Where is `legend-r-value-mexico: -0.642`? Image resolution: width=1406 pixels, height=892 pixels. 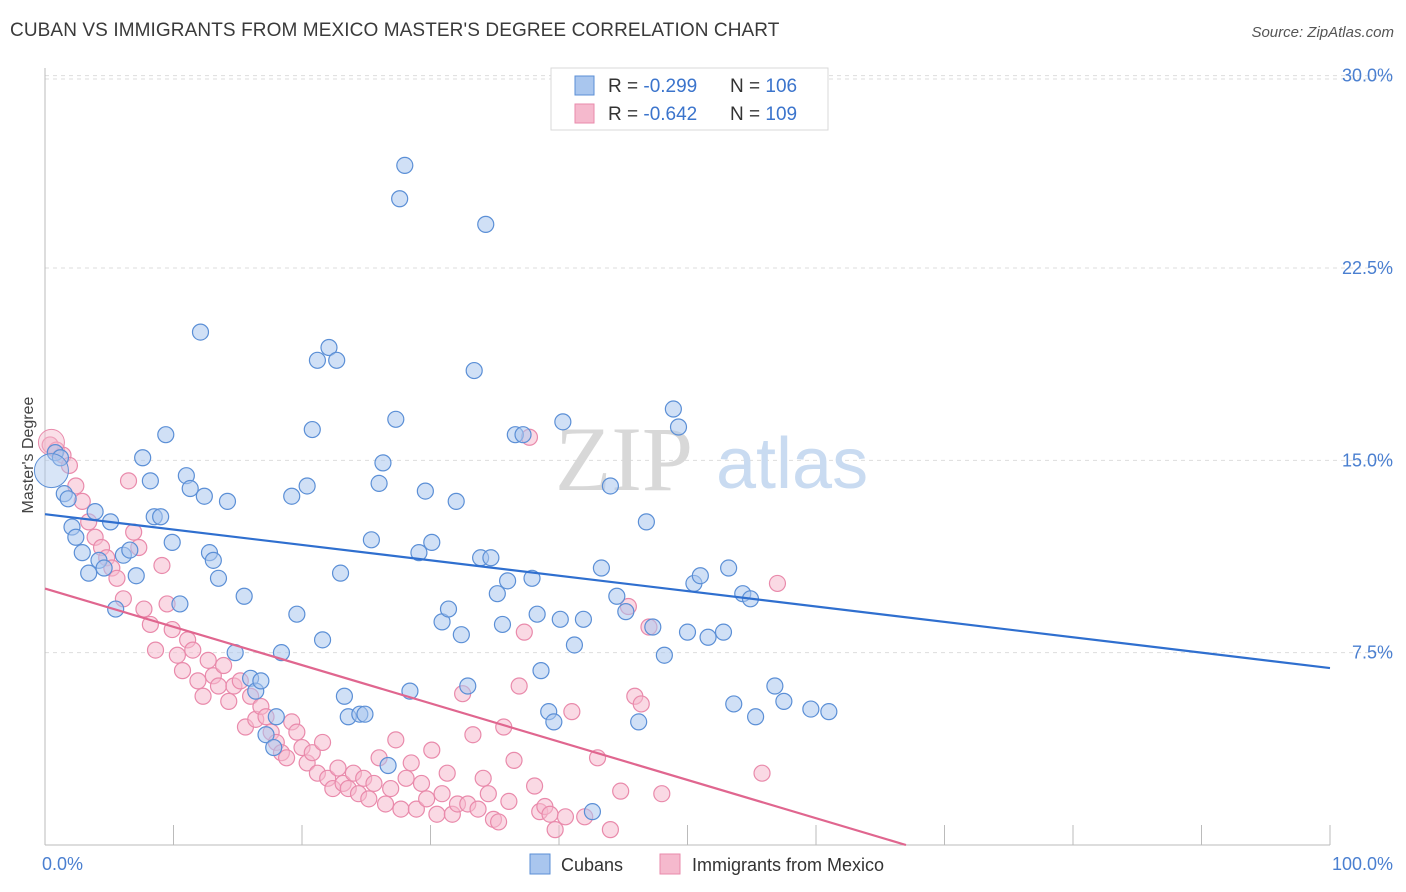
legend-r-value-mexico: -0.642 is located at coordinates (670, 114).